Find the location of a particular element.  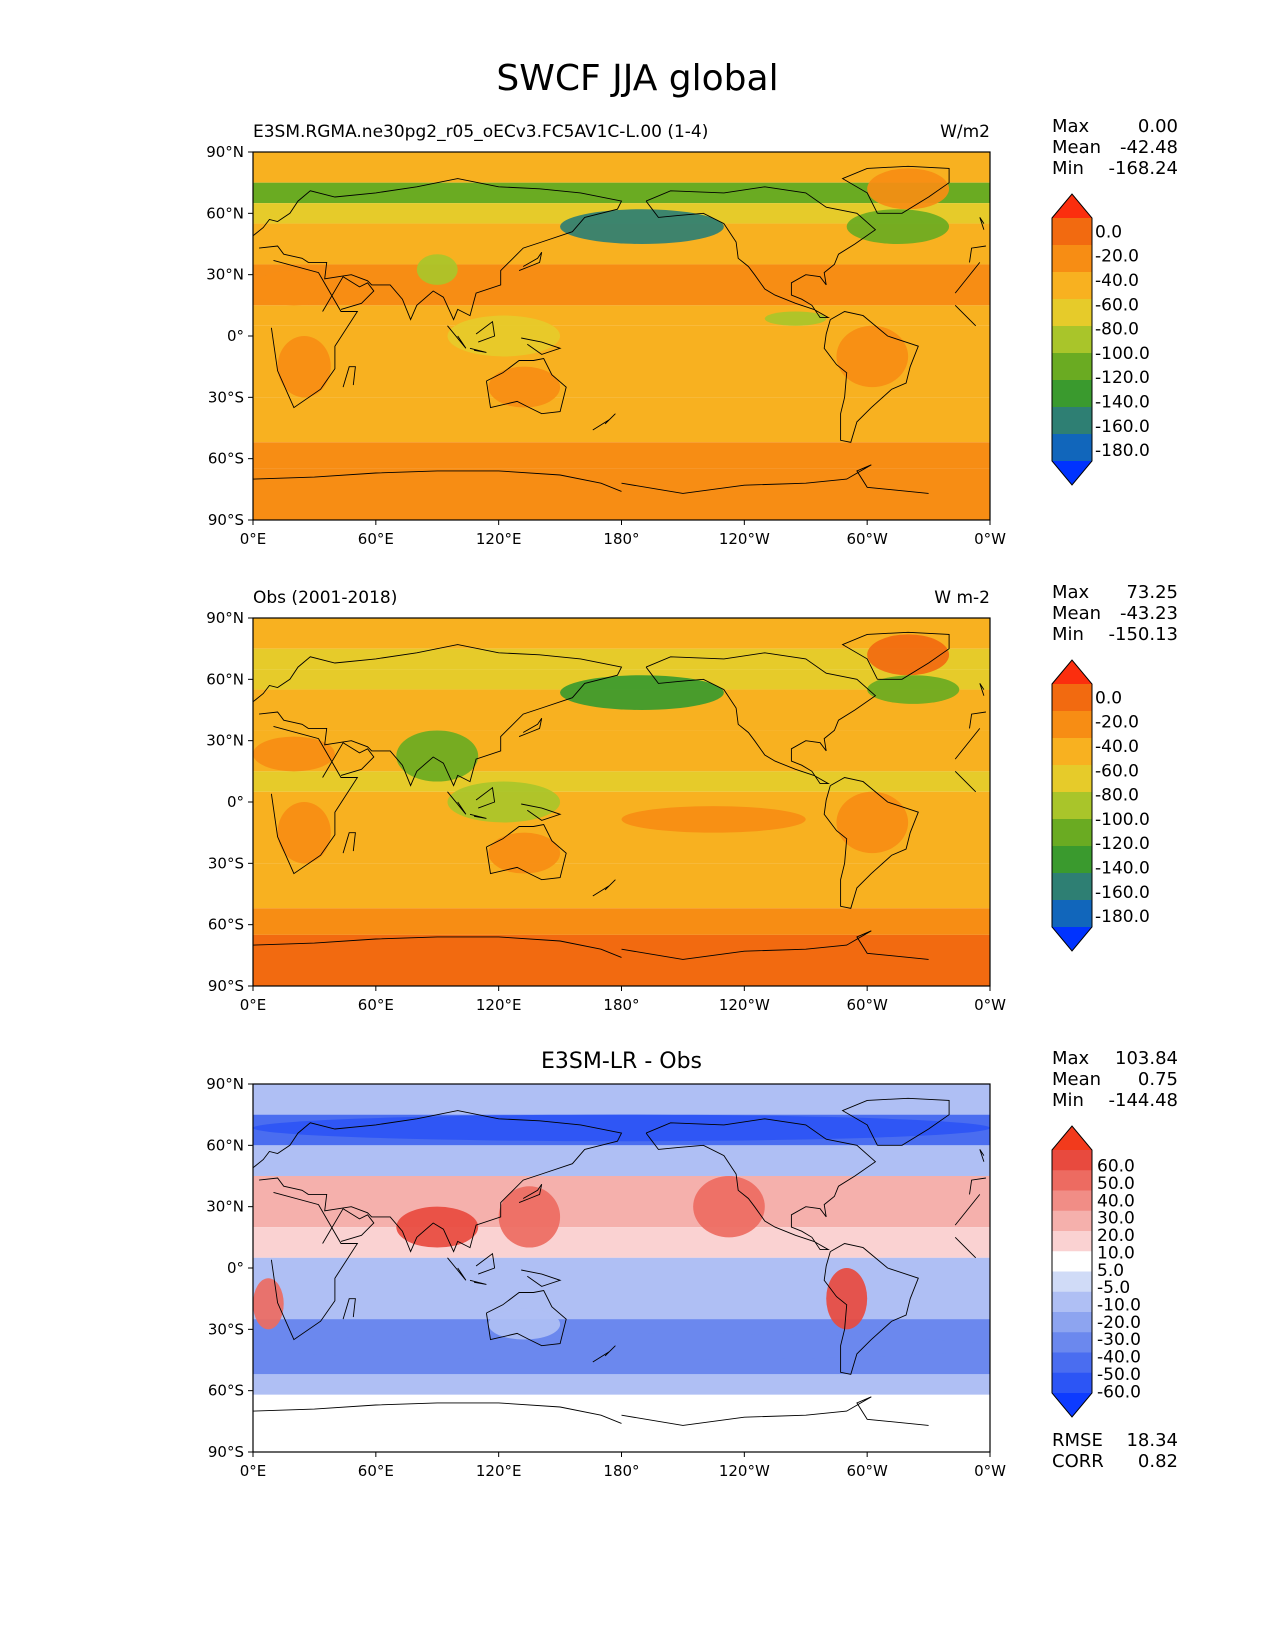

y-tick-label: 60°N is located at coordinates (225, 213).